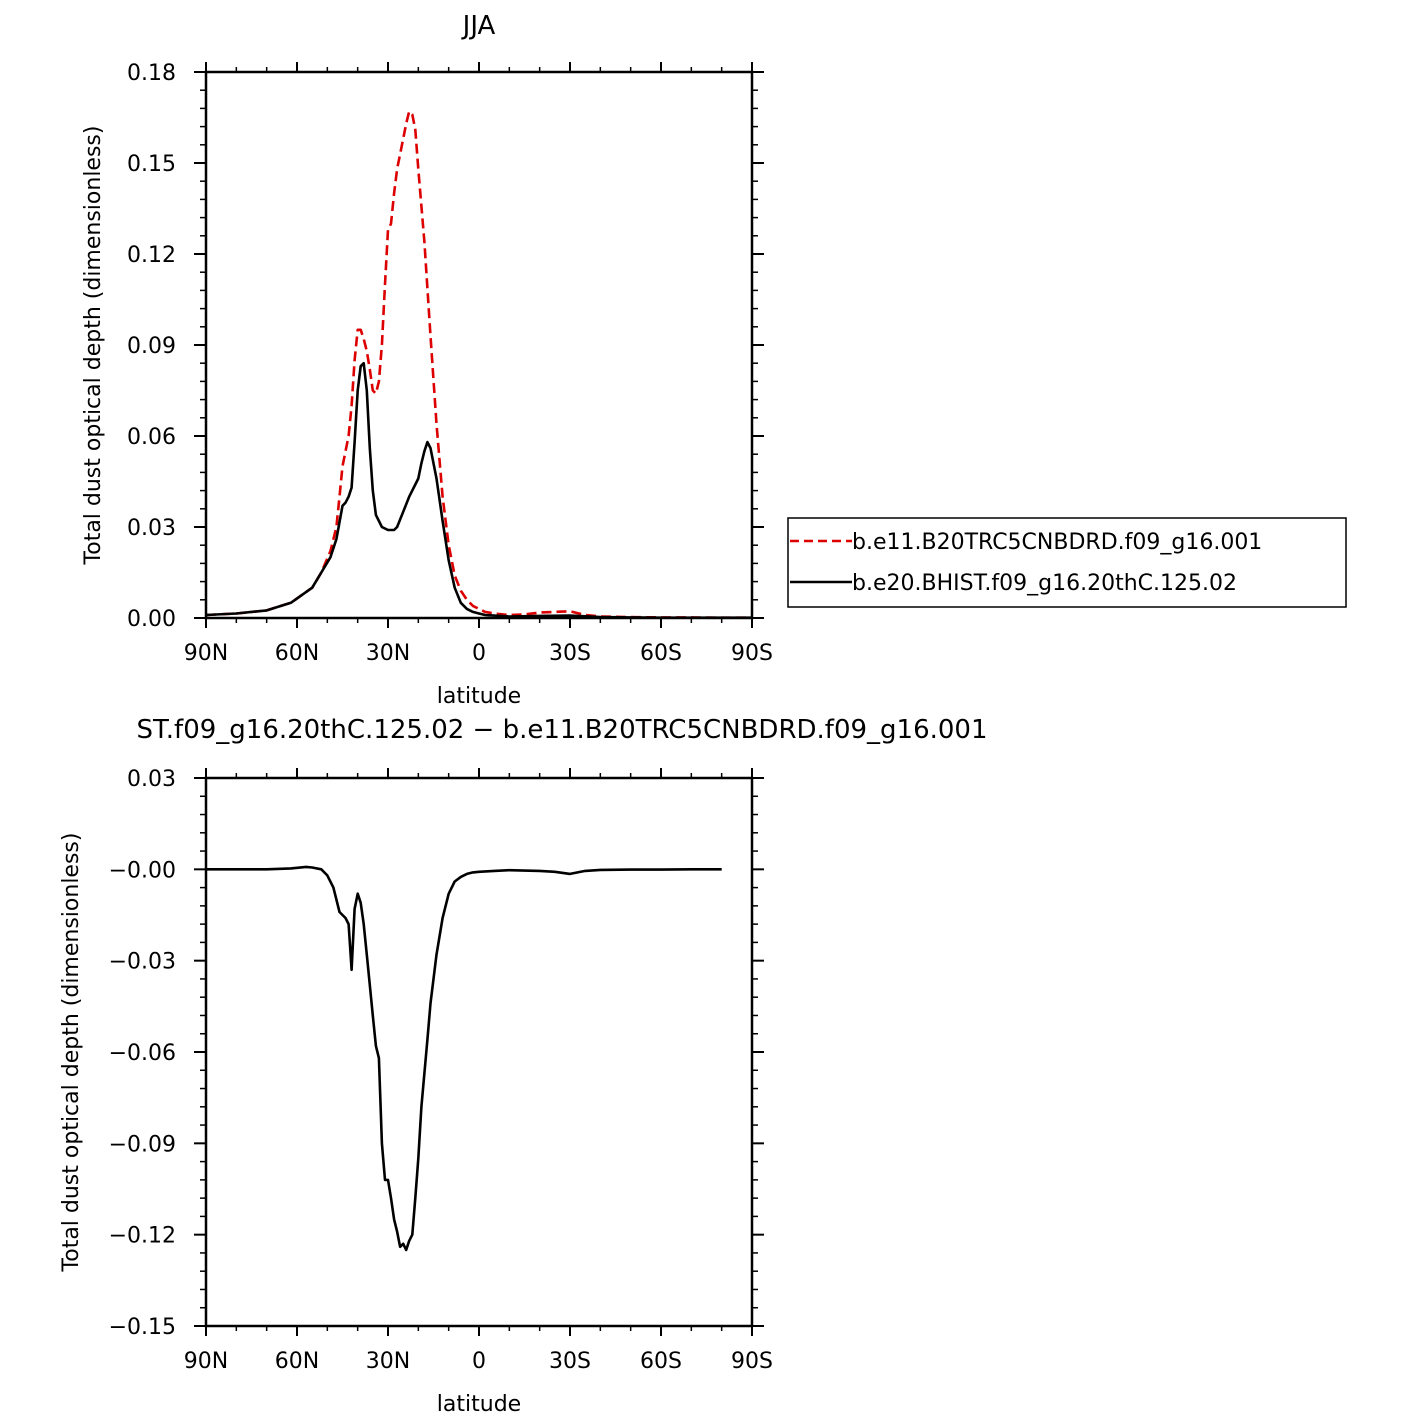 The width and height of the screenshot is (1424, 1424). Describe the element at coordinates (142, 1327) in the screenshot. I see `bottom-y-tick-label: −0.15` at that location.